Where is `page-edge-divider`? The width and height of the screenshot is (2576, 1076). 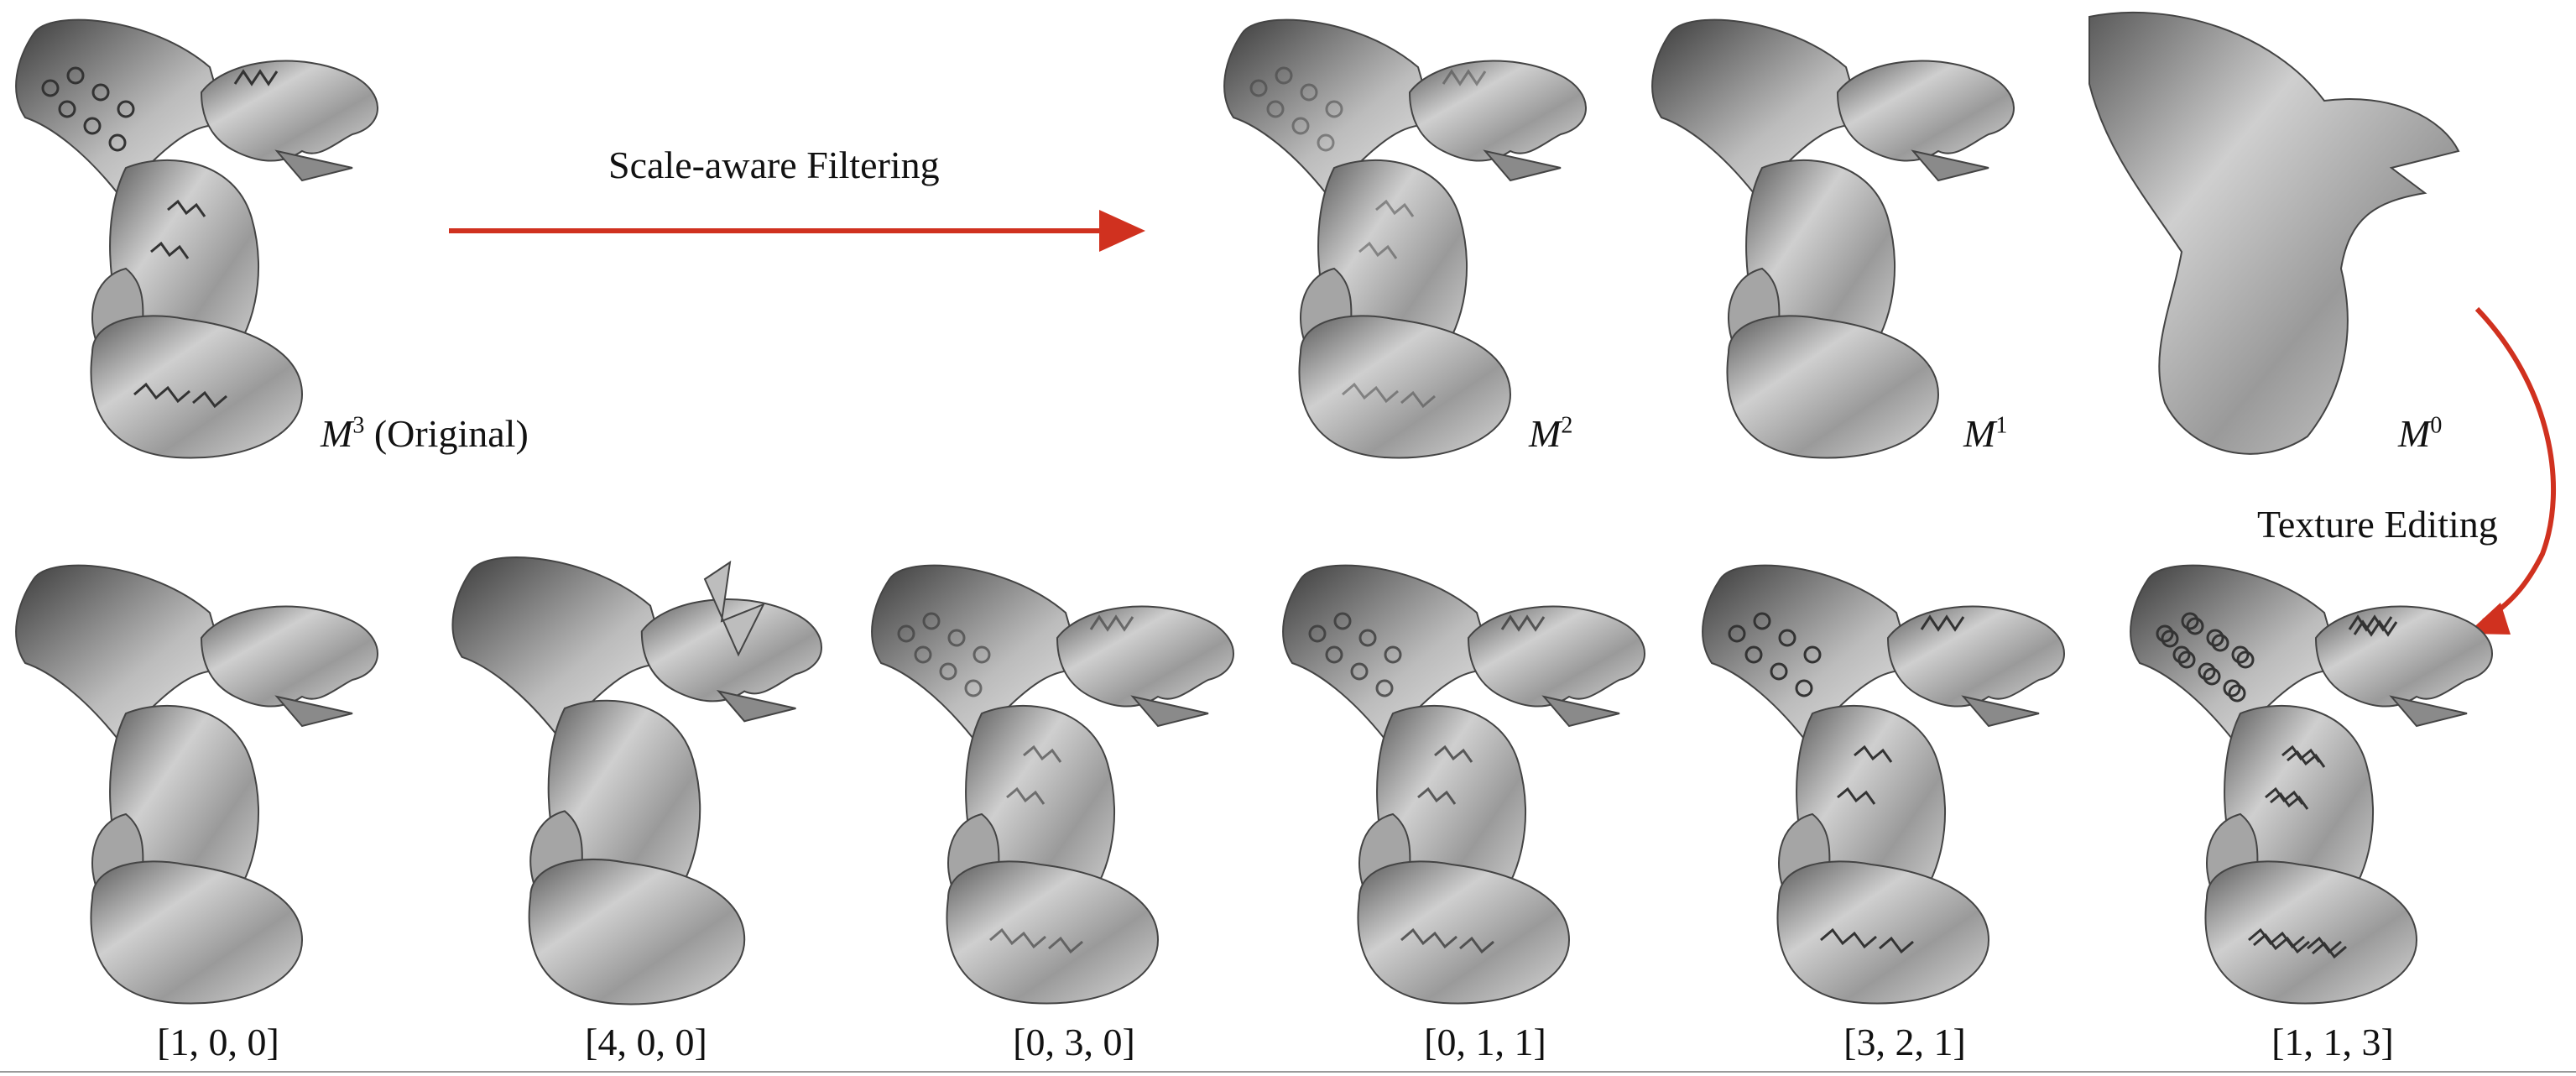 page-edge-divider is located at coordinates (1288, 1072).